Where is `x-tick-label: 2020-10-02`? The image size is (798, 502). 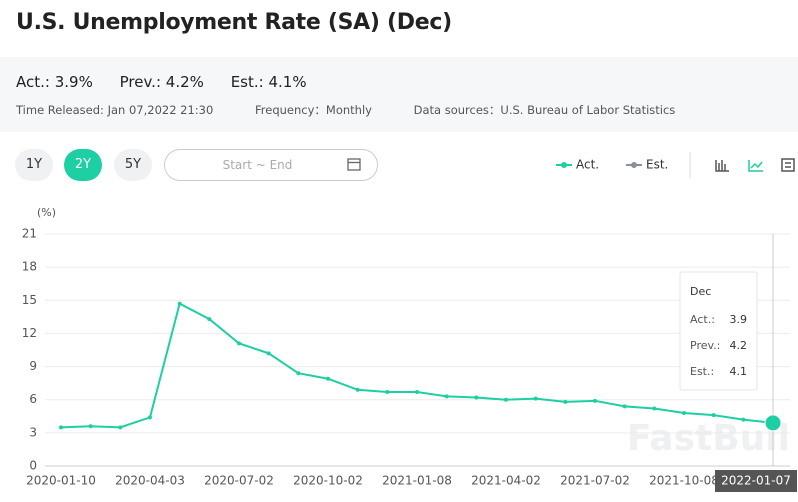
x-tick-label: 2020-10-02 is located at coordinates (328, 481).